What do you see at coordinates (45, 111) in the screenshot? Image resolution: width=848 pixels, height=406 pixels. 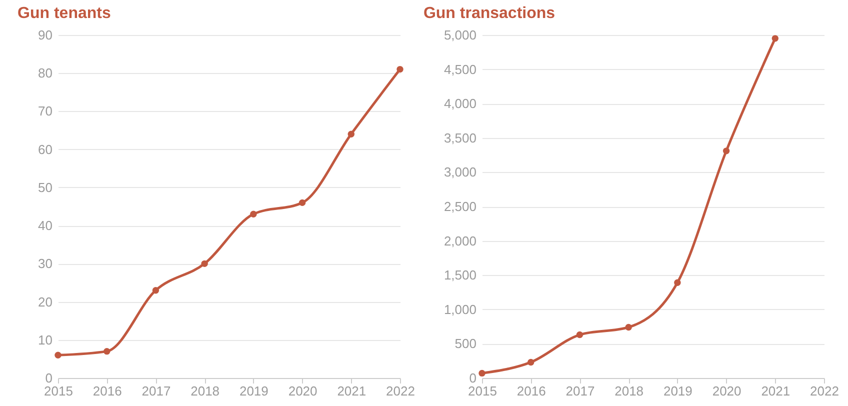 I see `y-tick-label: 70` at bounding box center [45, 111].